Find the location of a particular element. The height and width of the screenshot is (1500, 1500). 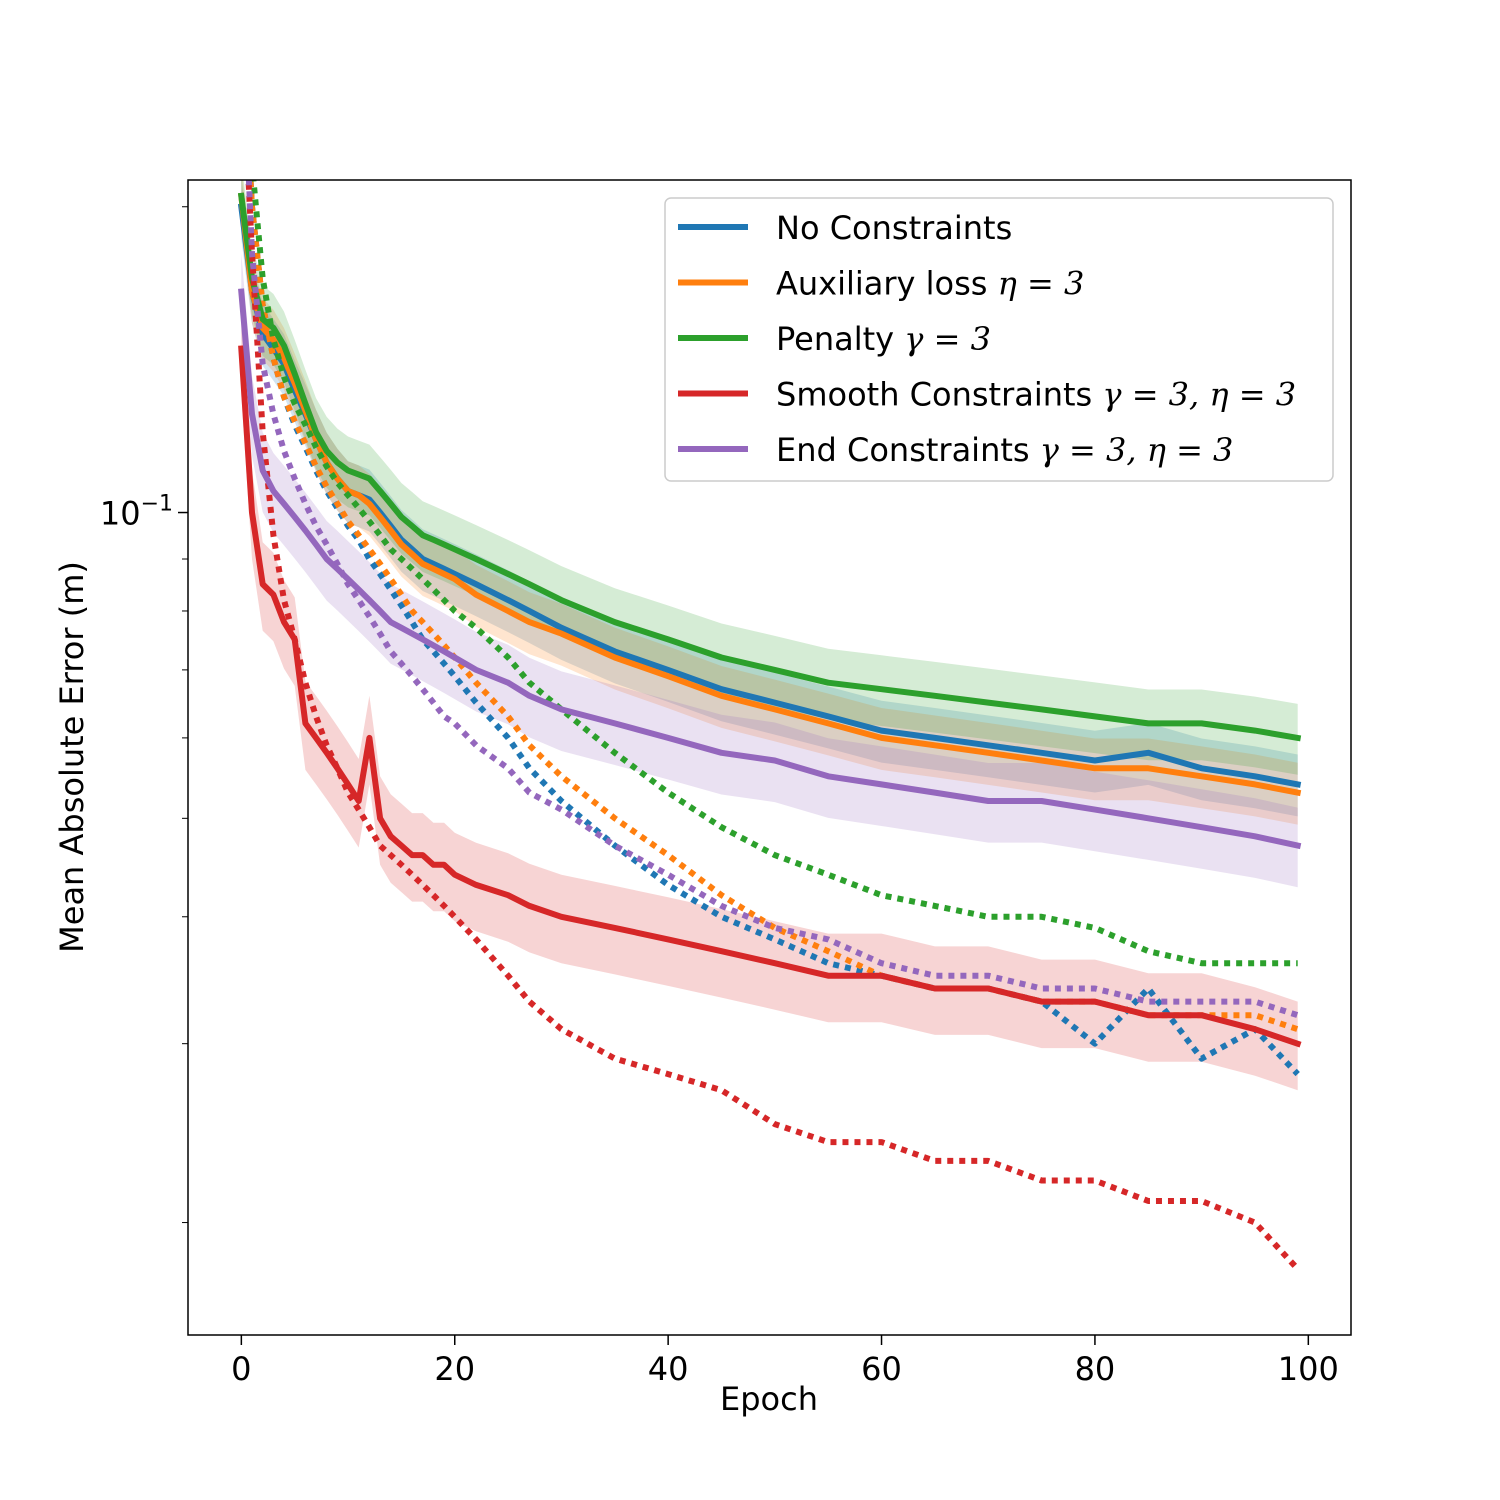

x-axis-title: Epoch is located at coordinates (769, 1399).